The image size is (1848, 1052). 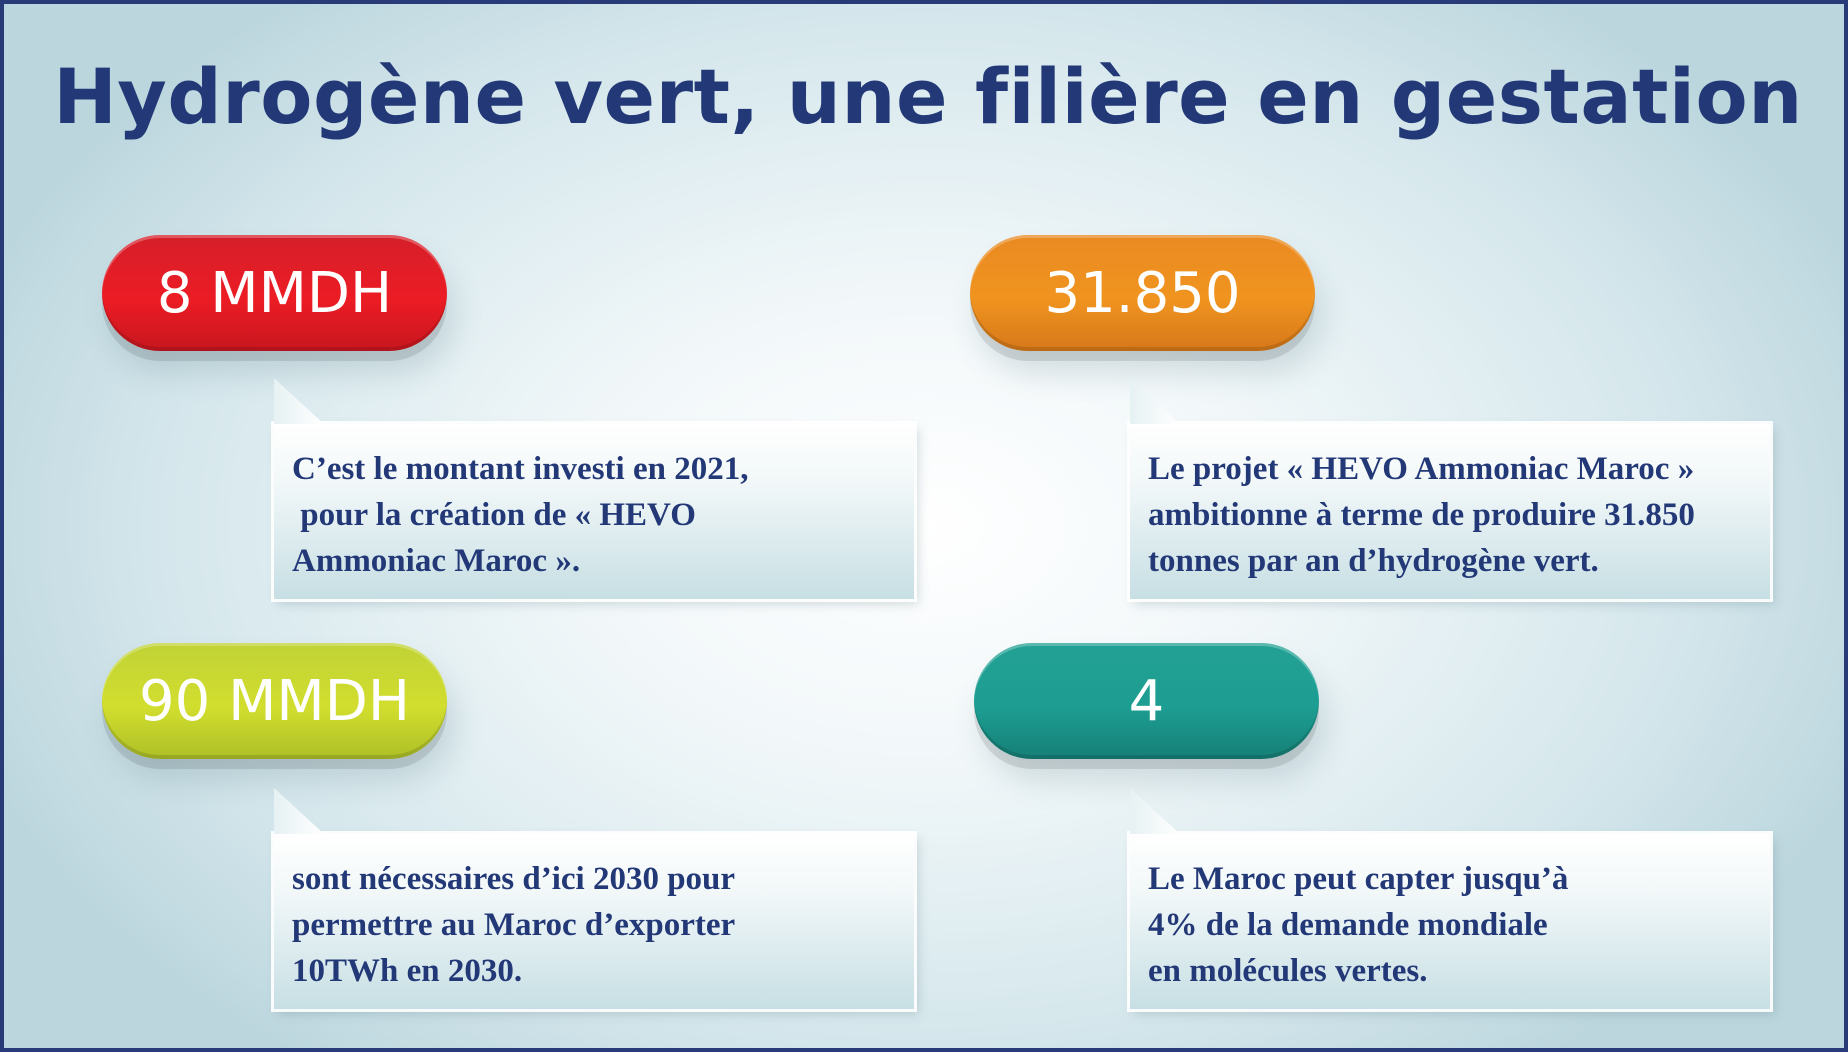 I want to click on description-line: 4% de la demande mondiale, so click(x=1348, y=925).